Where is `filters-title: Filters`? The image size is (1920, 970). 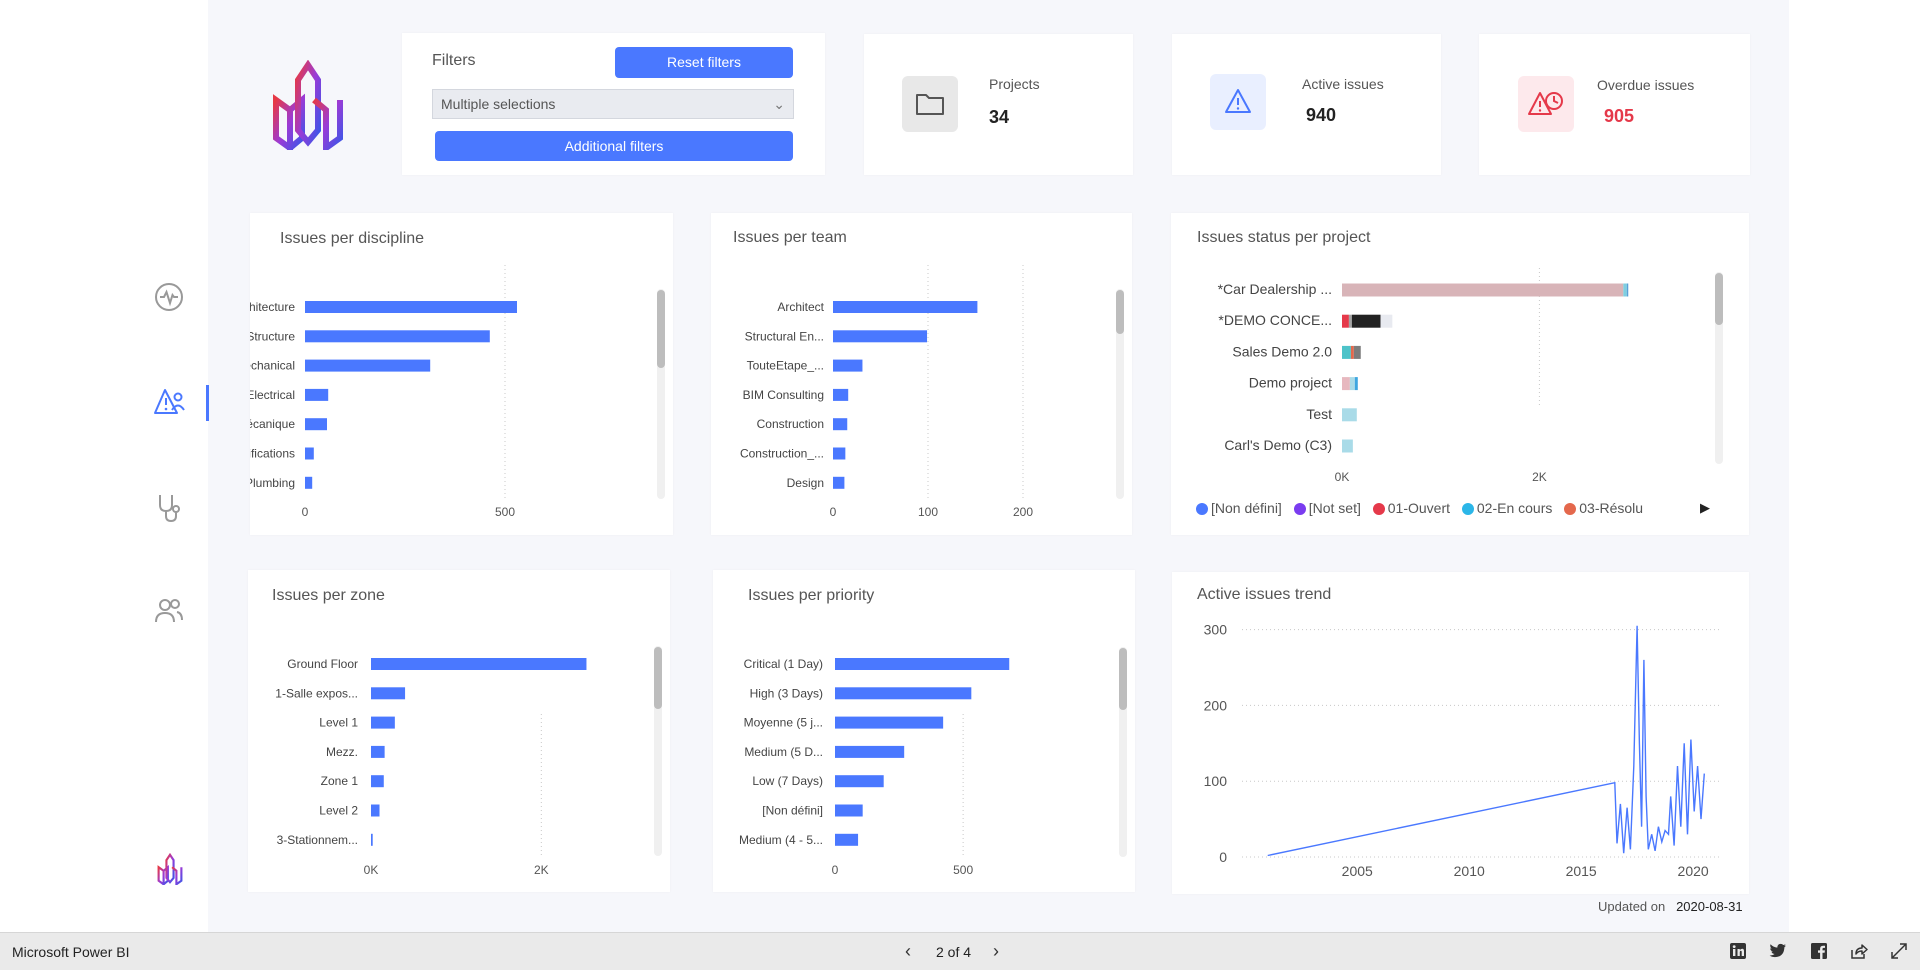 filters-title: Filters is located at coordinates (454, 60).